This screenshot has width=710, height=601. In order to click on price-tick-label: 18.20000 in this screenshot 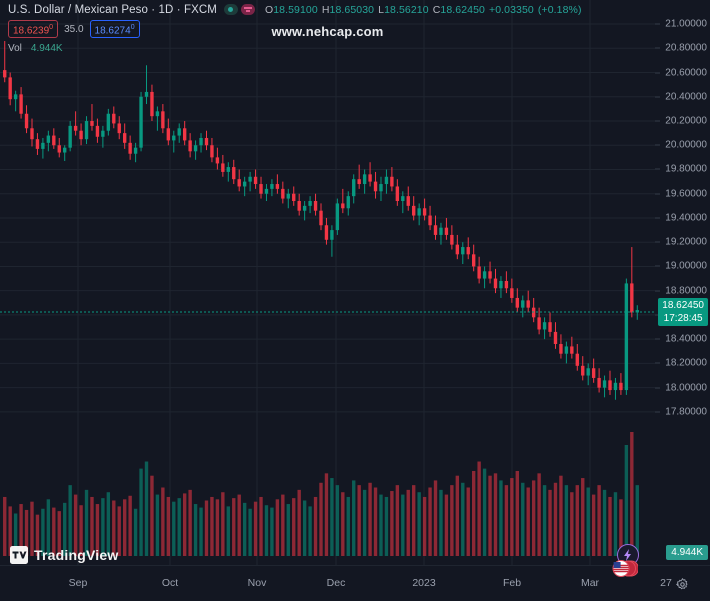, I will do `click(686, 363)`.